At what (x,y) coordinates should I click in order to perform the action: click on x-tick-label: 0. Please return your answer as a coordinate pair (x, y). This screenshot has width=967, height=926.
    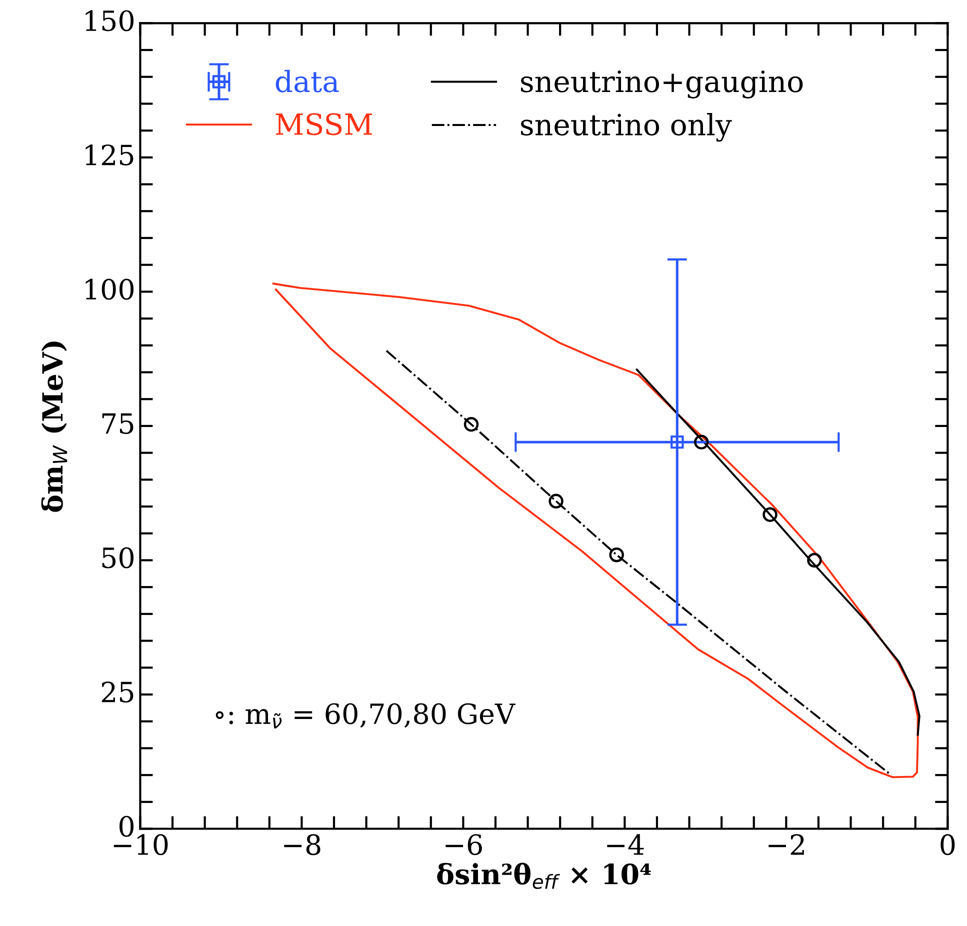
    Looking at the image, I should click on (947, 845).